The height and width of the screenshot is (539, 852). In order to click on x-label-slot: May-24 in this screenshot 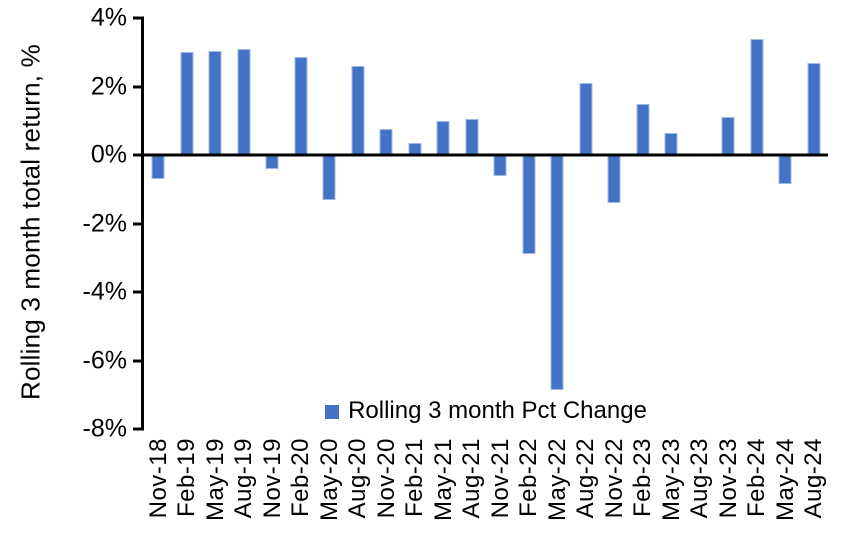, I will do `click(785, 479)`.